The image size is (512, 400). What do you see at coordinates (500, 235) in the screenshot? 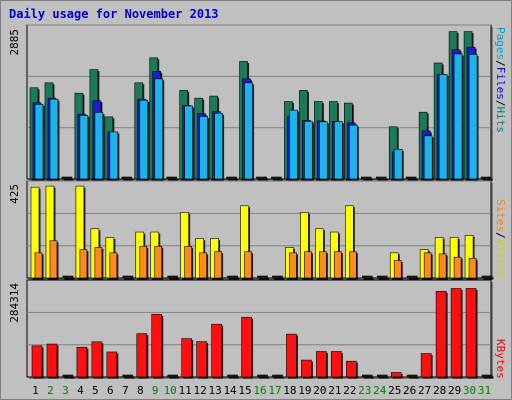
I see `visits-legend-part: /` at bounding box center [500, 235].